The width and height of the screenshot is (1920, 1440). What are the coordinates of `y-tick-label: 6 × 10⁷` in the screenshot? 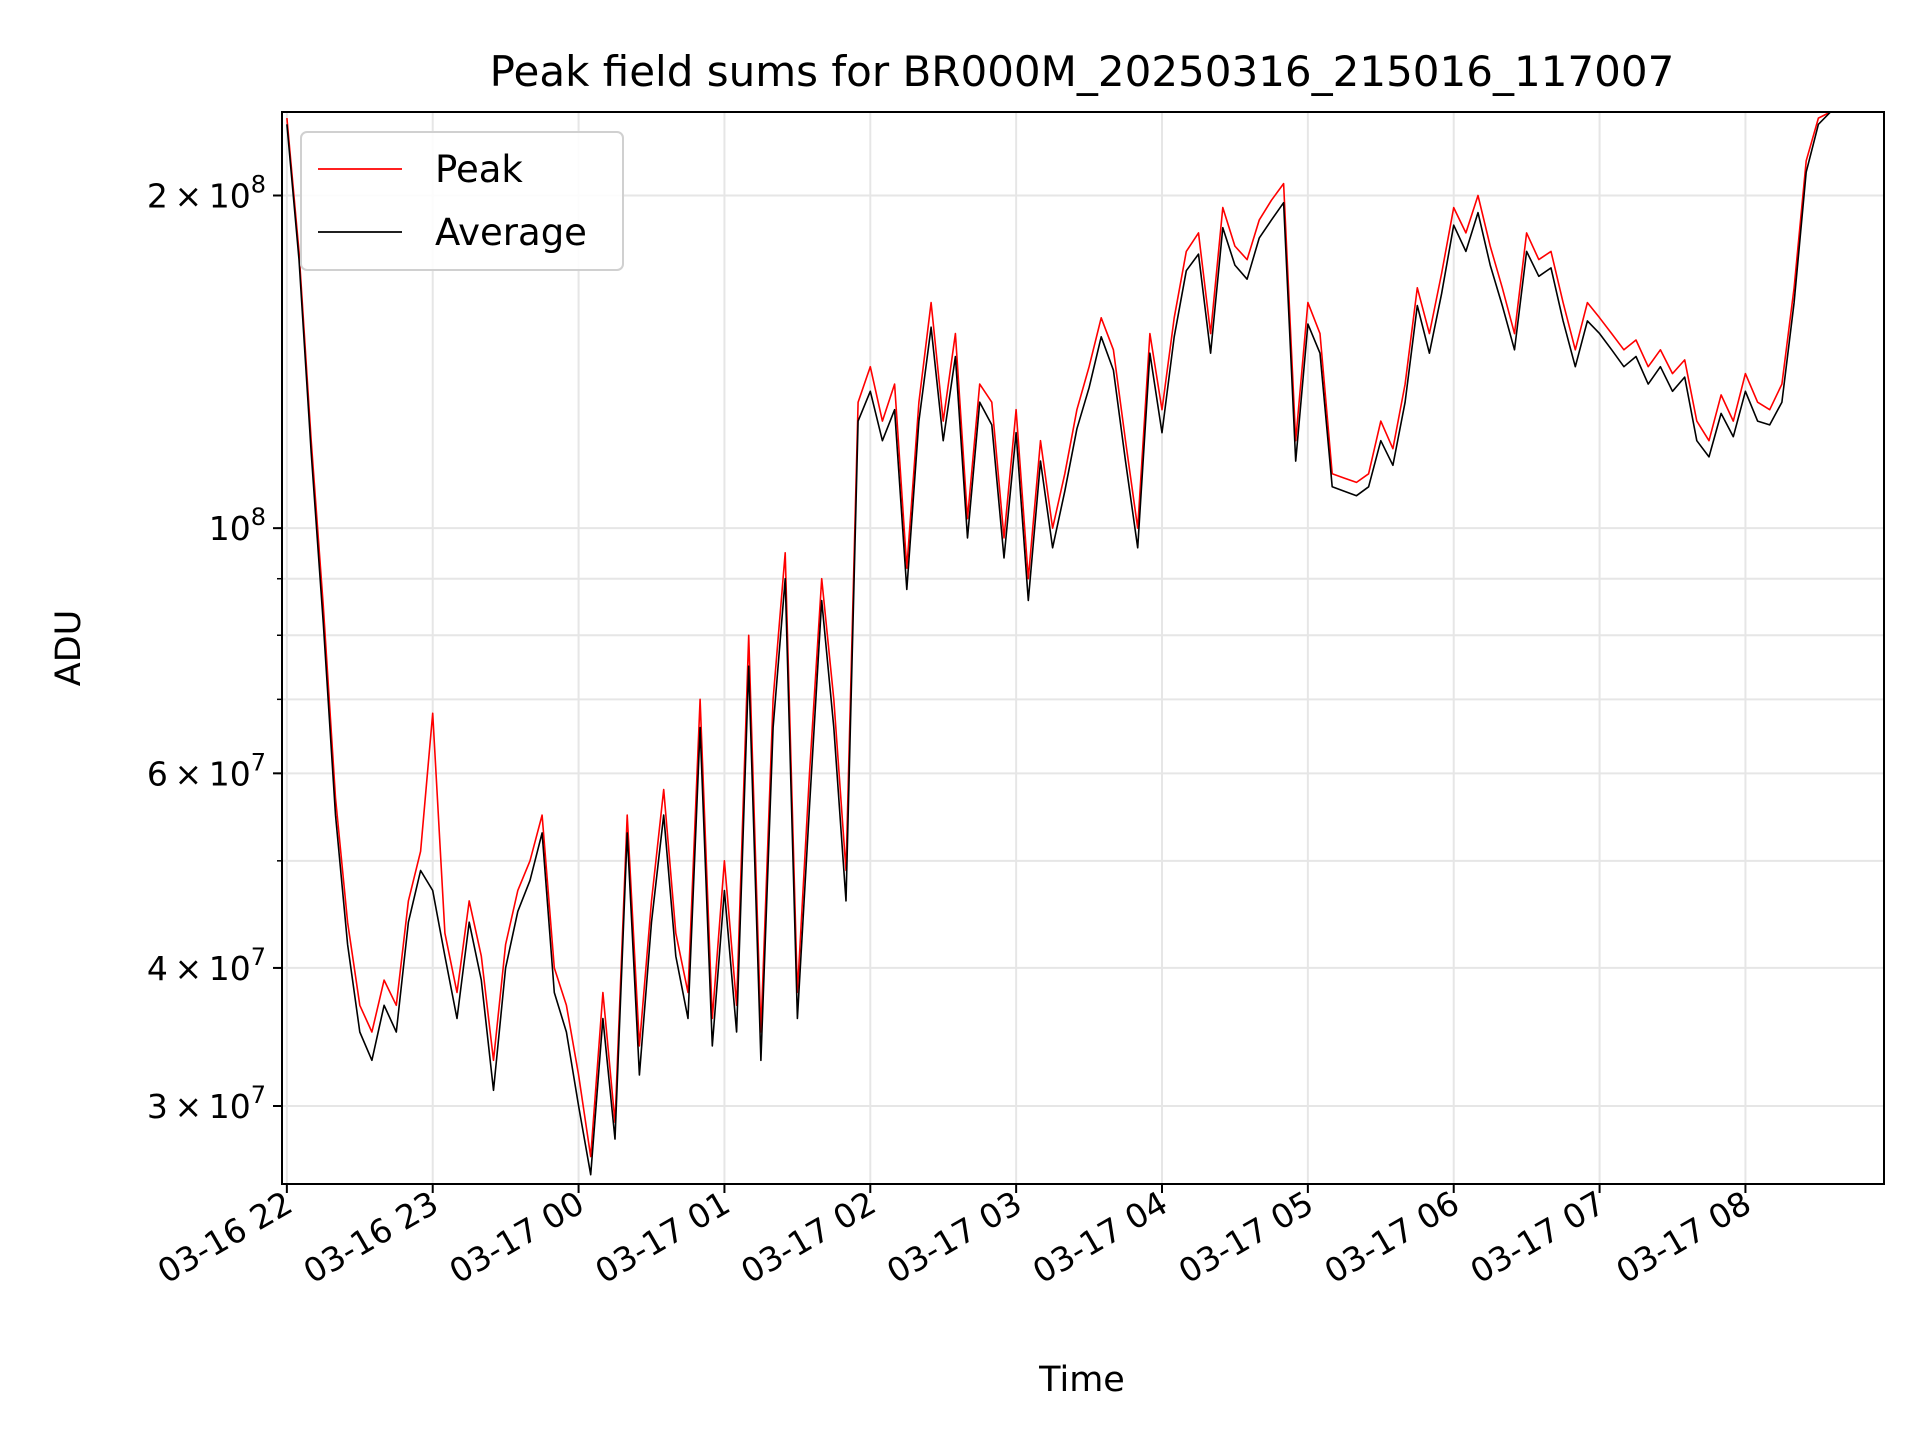 It's located at (206, 770).